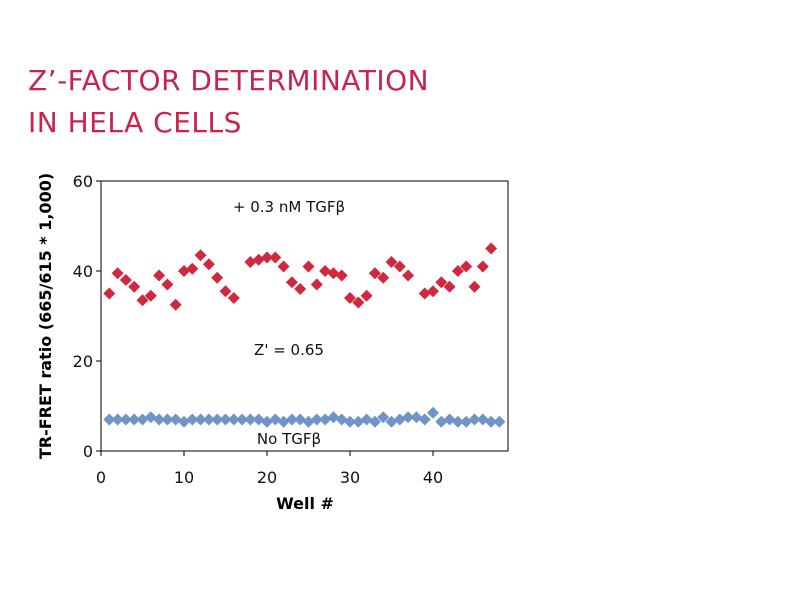 The image size is (800, 600). What do you see at coordinates (101, 477) in the screenshot?
I see `x-tick-label: 0` at bounding box center [101, 477].